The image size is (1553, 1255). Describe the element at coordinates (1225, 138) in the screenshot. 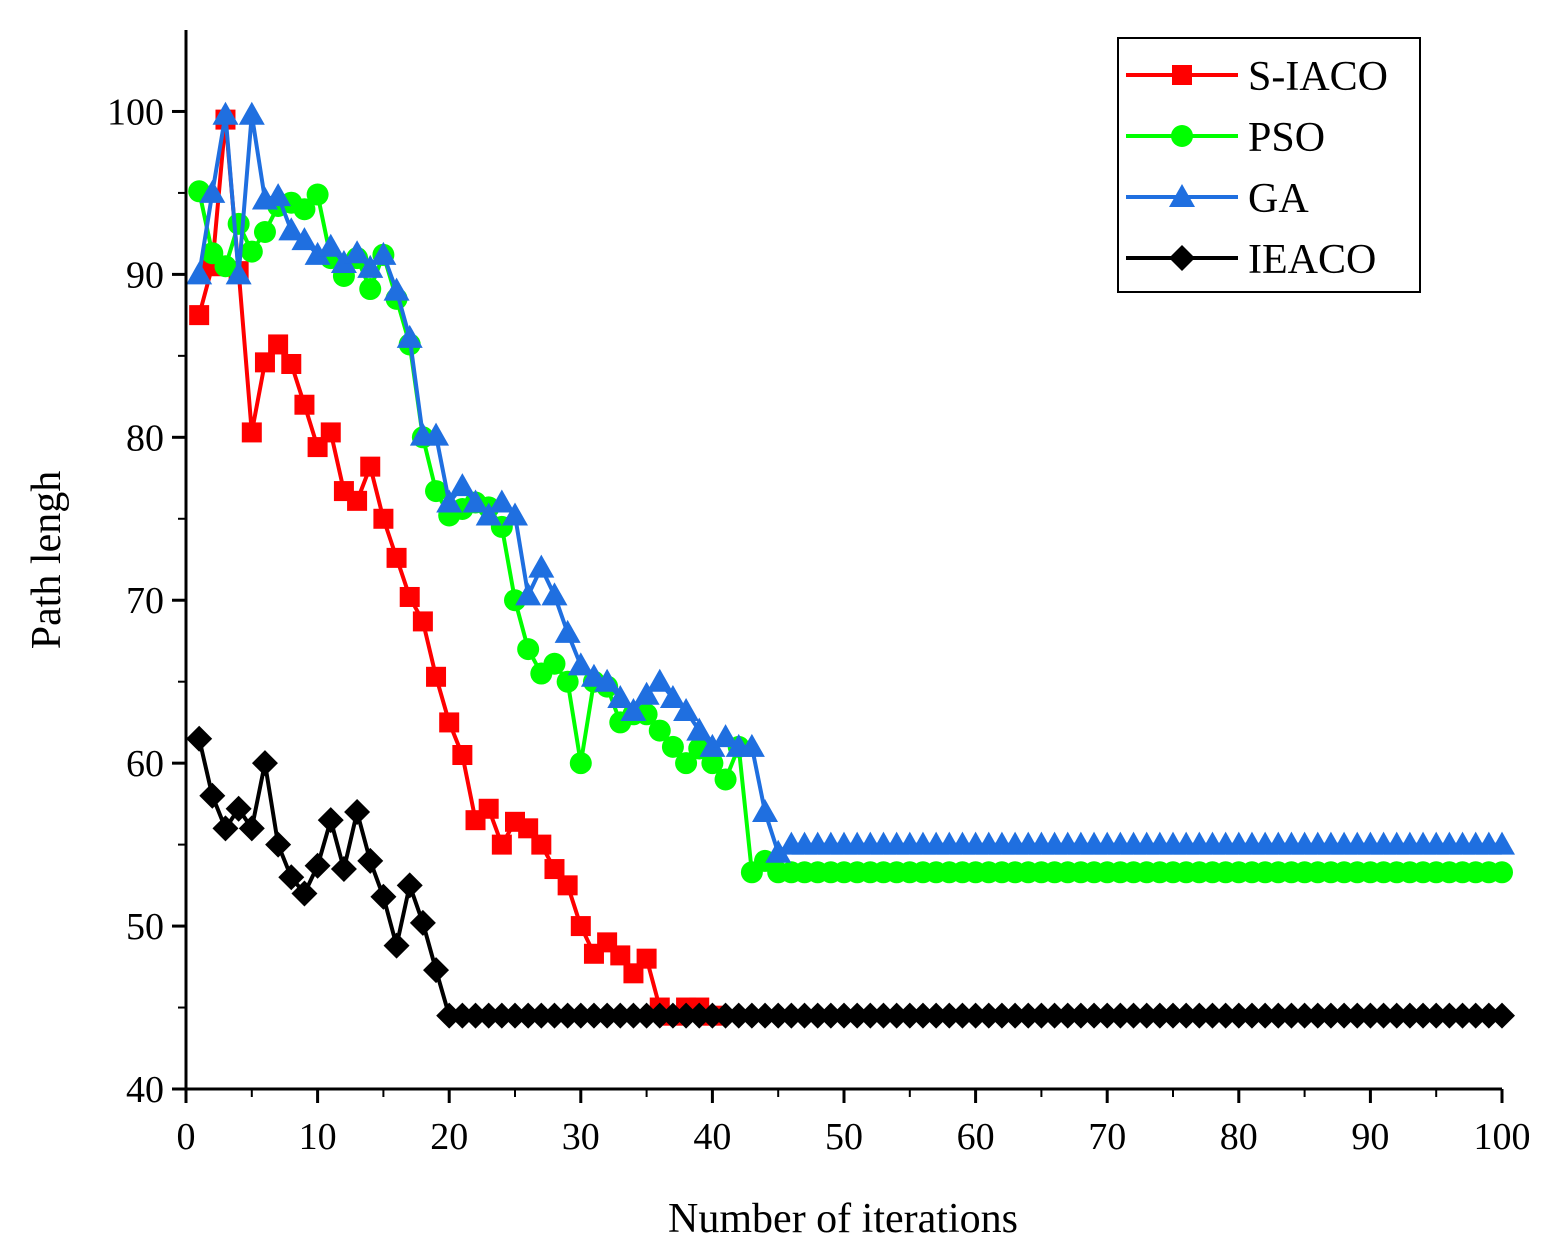

I see `legend-entry: PSO` at that location.